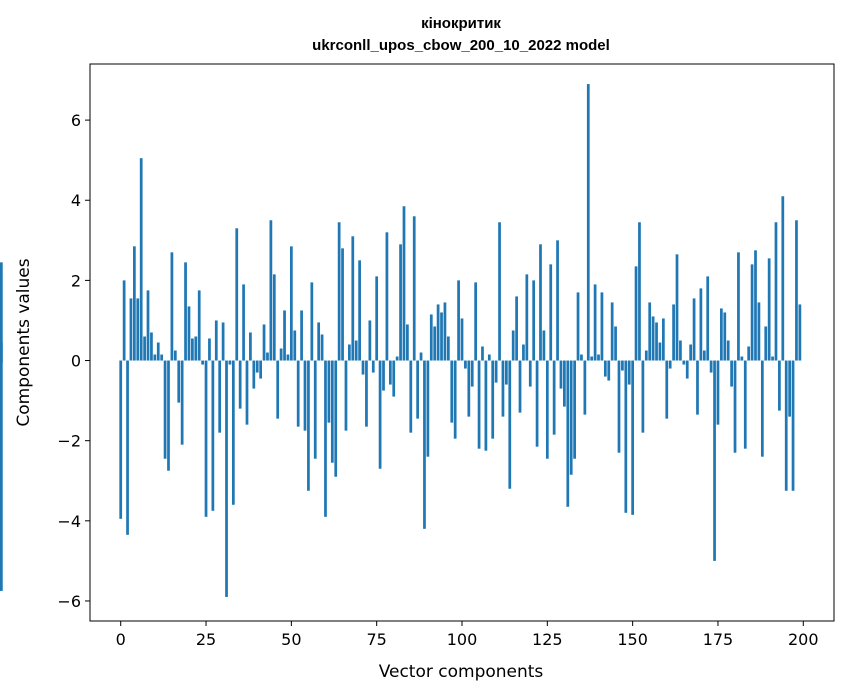 This screenshot has width=847, height=696. I want to click on x-tick-label: 100, so click(462, 639).